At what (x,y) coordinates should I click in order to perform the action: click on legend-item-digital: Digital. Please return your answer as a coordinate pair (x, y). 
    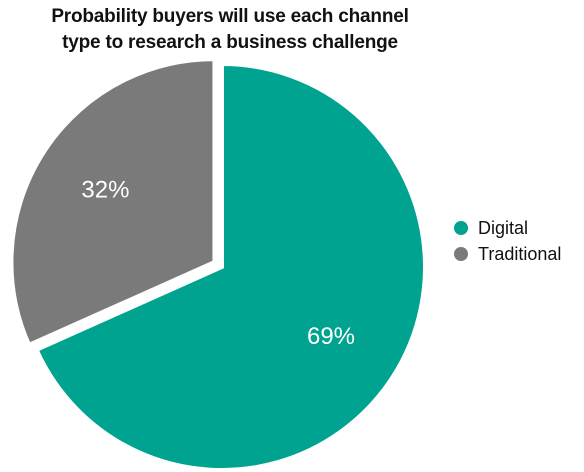
    Looking at the image, I should click on (507, 228).